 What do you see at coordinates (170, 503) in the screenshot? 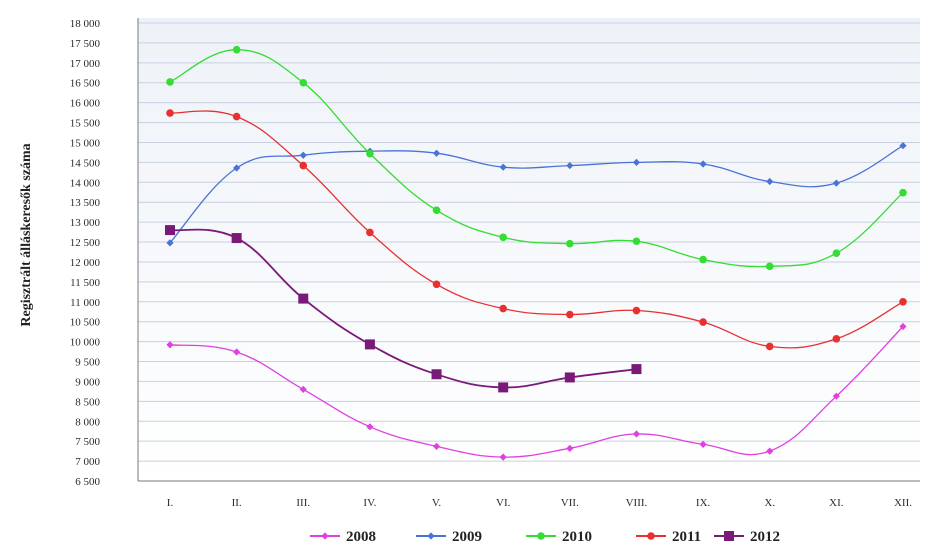
I see `x-tick-label-0: I.` at bounding box center [170, 503].